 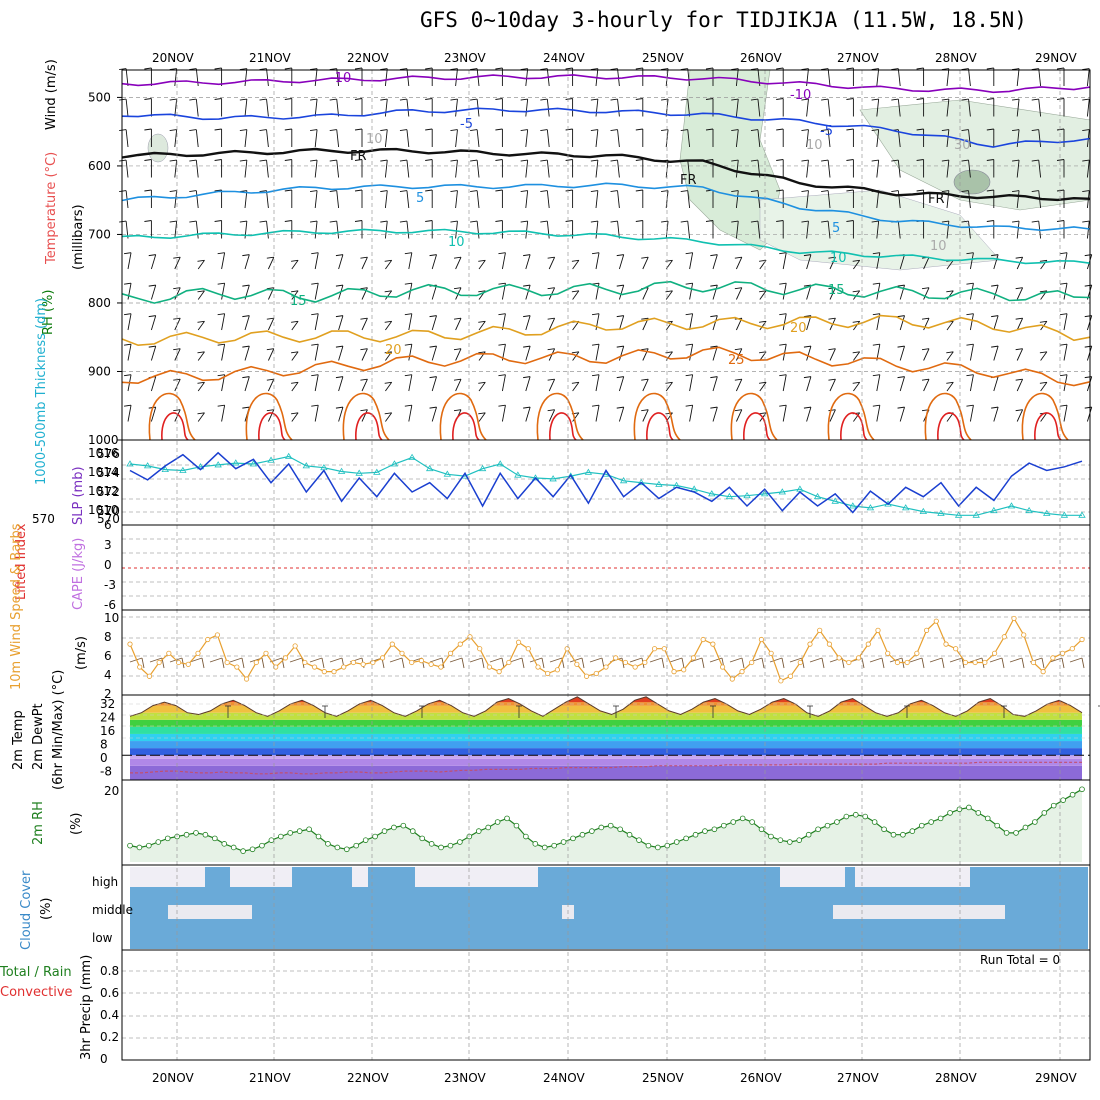 I want to click on axis-label: 1000-500mb Thickness (dm), so click(x=41, y=391).